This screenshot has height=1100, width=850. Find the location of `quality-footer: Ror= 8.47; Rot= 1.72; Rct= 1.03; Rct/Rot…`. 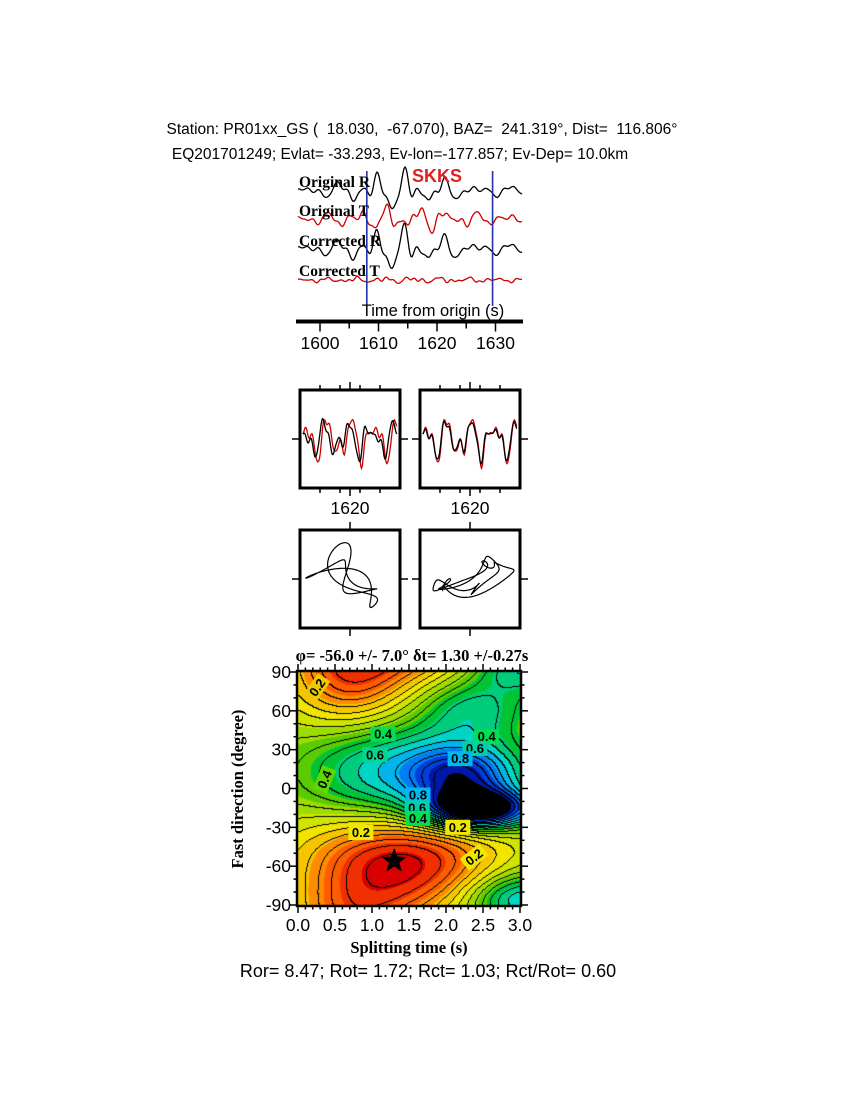

quality-footer: Ror= 8.47; Rot= 1.72; Rct= 1.03; Rct/Rot… is located at coordinates (428, 971).